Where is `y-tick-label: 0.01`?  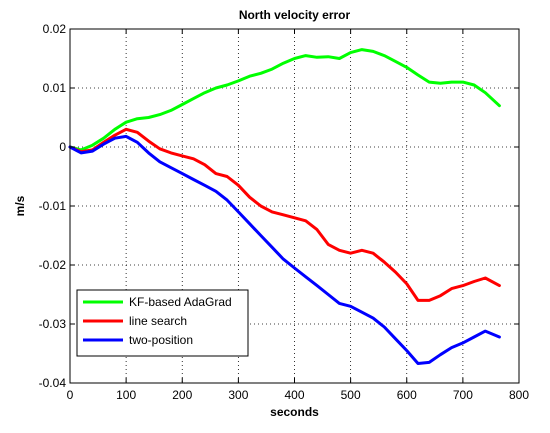
y-tick-label: 0.01 is located at coordinates (55, 88).